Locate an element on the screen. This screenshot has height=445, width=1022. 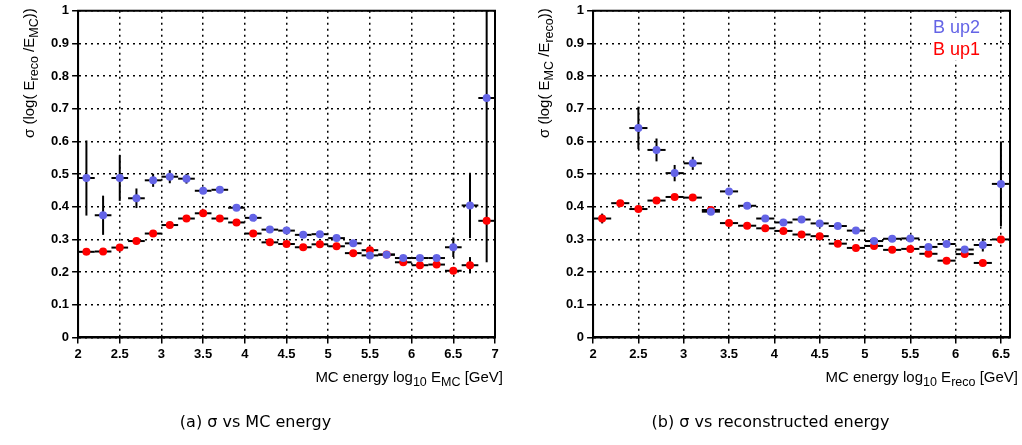
y-tick-label: 0.7 is located at coordinates (60, 108).